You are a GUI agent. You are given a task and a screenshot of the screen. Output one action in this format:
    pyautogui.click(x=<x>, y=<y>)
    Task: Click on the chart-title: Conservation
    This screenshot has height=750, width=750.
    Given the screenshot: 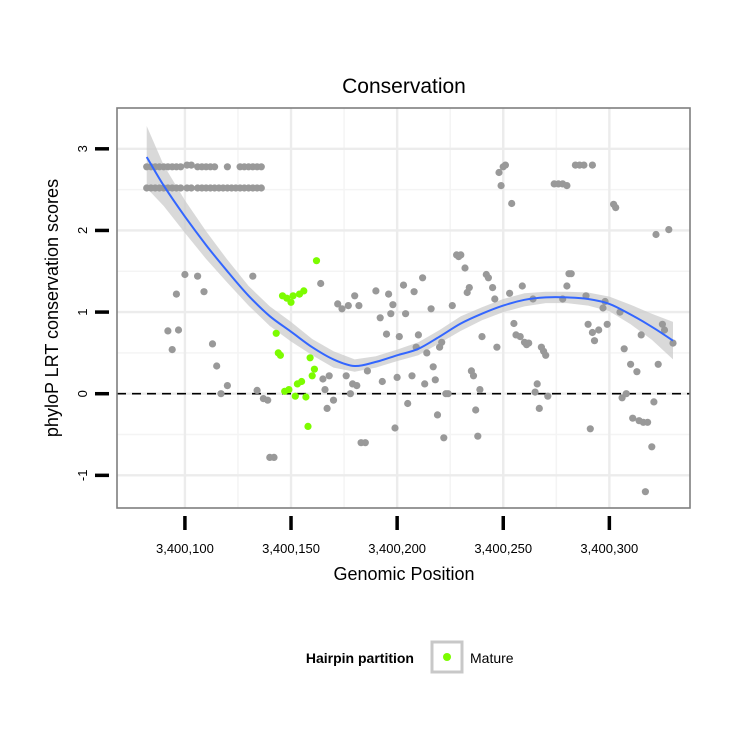 What is the action you would take?
    pyautogui.click(x=404, y=86)
    